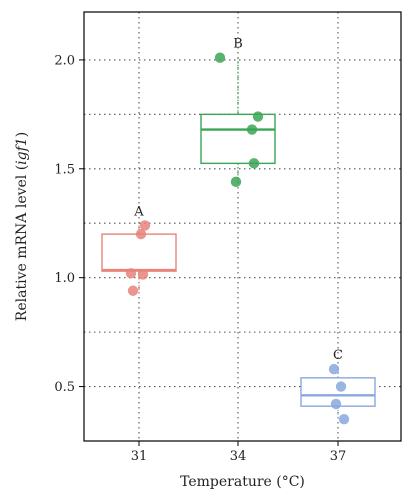  Describe the element at coordinates (238, 44) in the screenshot. I see `significance-letter: B` at that location.